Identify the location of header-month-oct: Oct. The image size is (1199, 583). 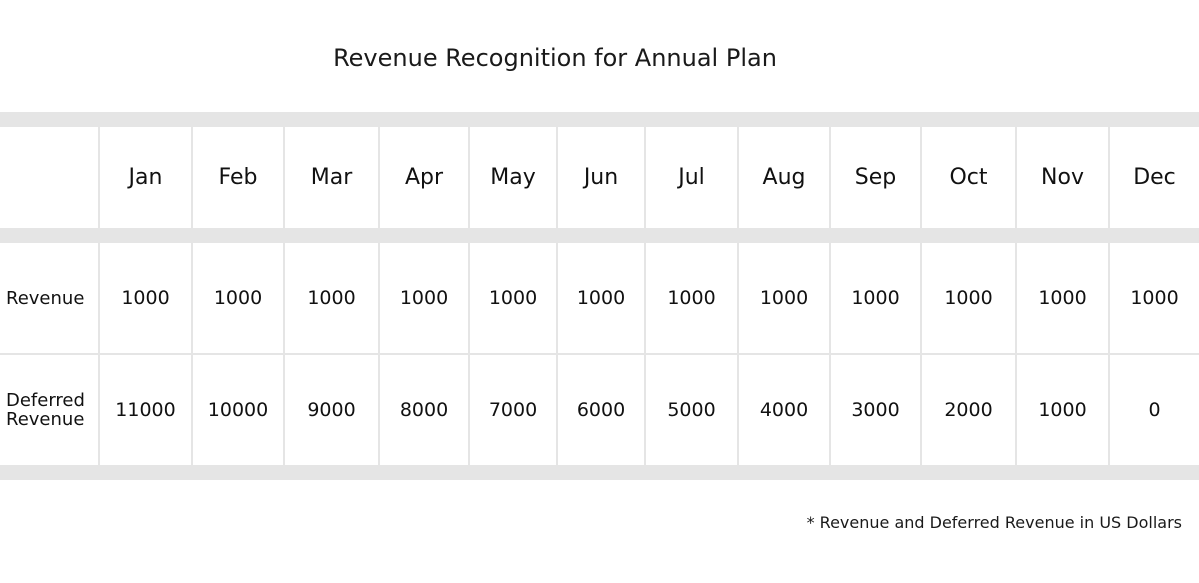
(968, 177).